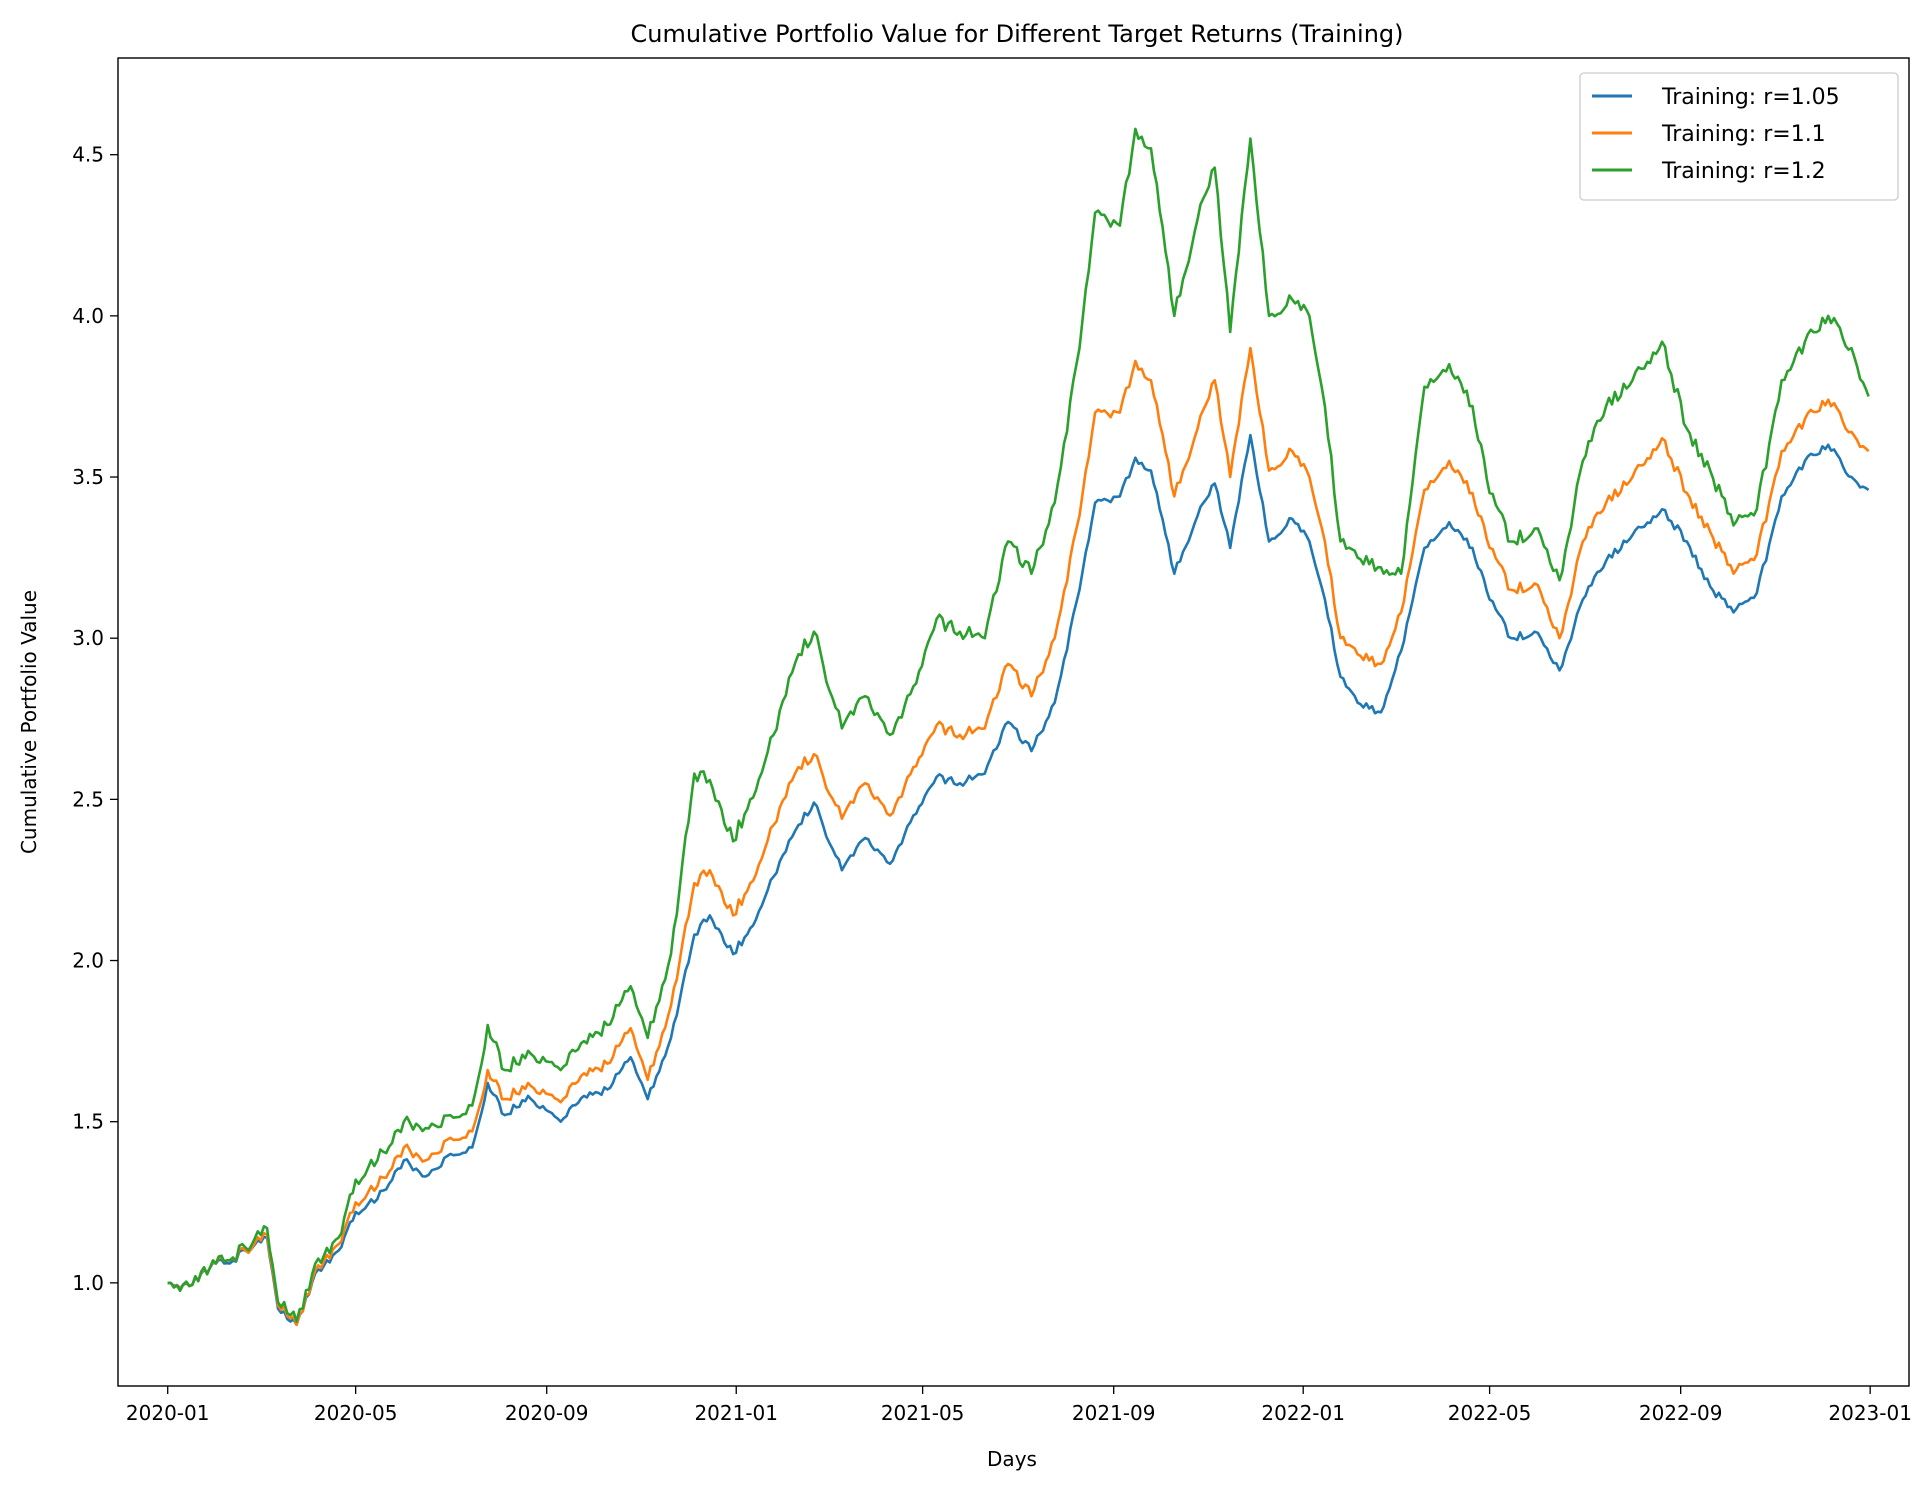 Image resolution: width=1921 pixels, height=1490 pixels. What do you see at coordinates (736, 1413) in the screenshot?
I see `x-tick-label: 2021-01` at bounding box center [736, 1413].